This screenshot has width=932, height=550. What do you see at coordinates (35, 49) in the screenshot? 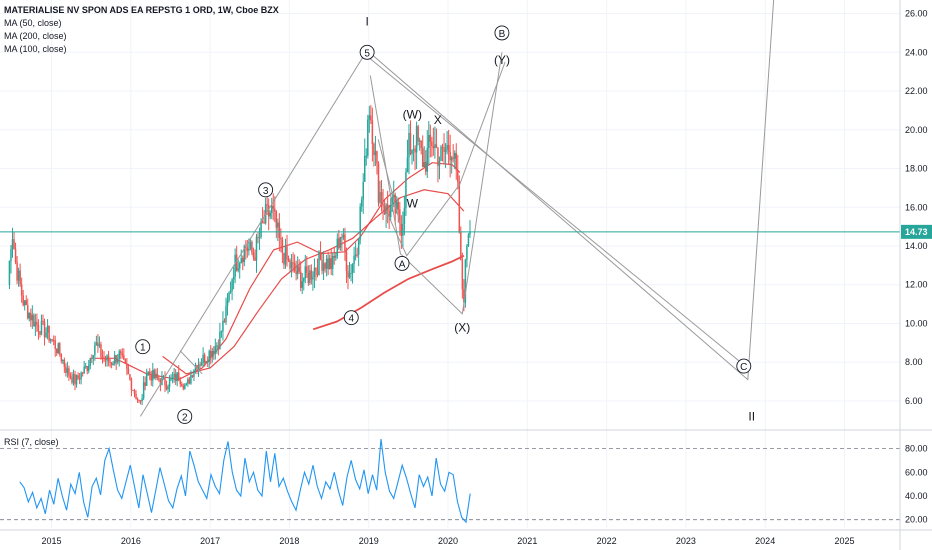
I see `study-ma-100: MA (100, close)` at bounding box center [35, 49].